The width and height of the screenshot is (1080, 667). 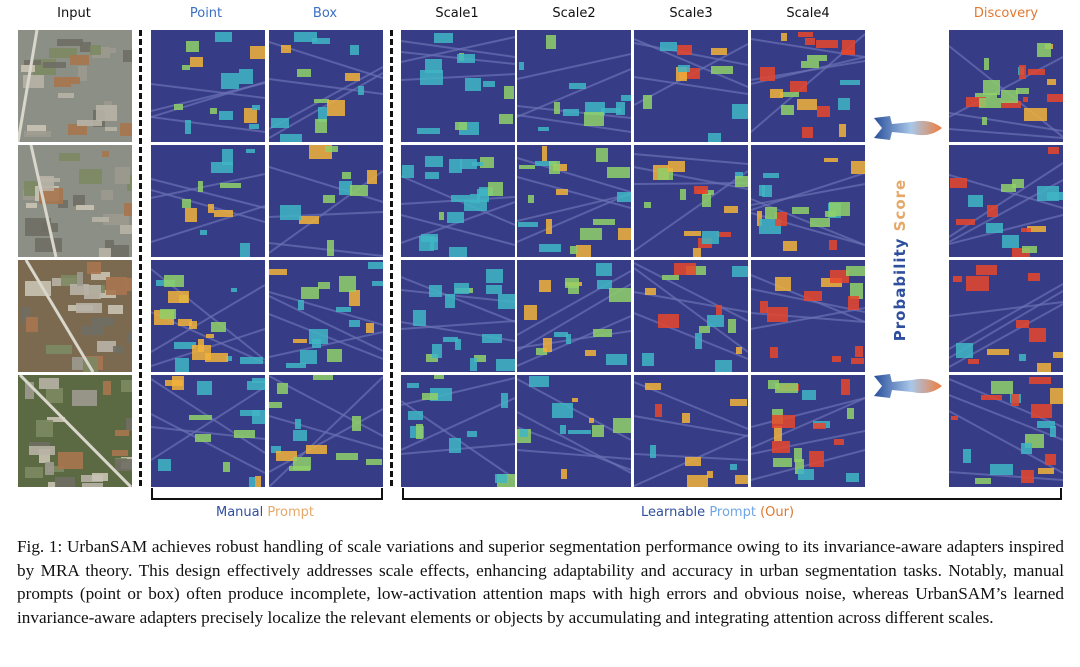 What do you see at coordinates (574, 13) in the screenshot?
I see `header-scale2: Scale2` at bounding box center [574, 13].